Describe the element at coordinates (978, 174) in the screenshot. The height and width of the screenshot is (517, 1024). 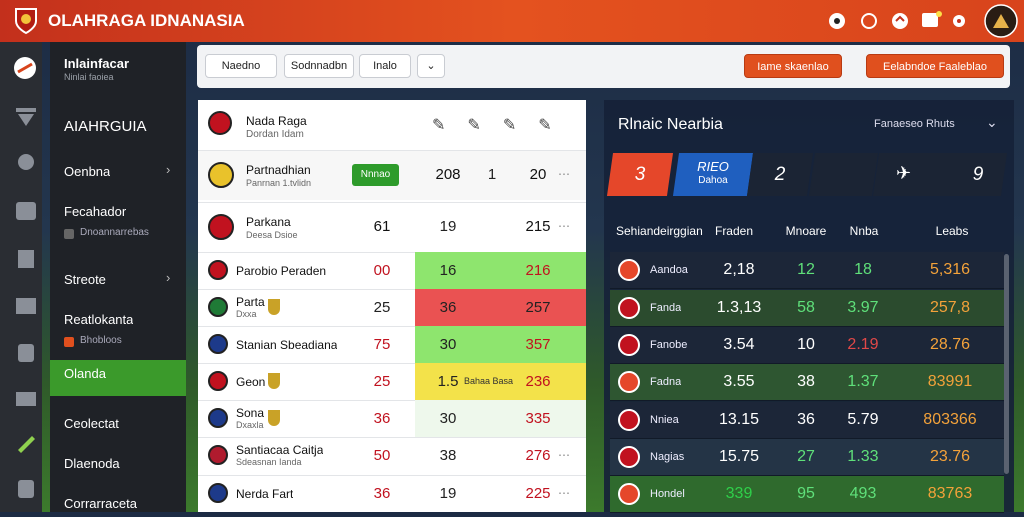
I see `tab-label: 9` at that location.